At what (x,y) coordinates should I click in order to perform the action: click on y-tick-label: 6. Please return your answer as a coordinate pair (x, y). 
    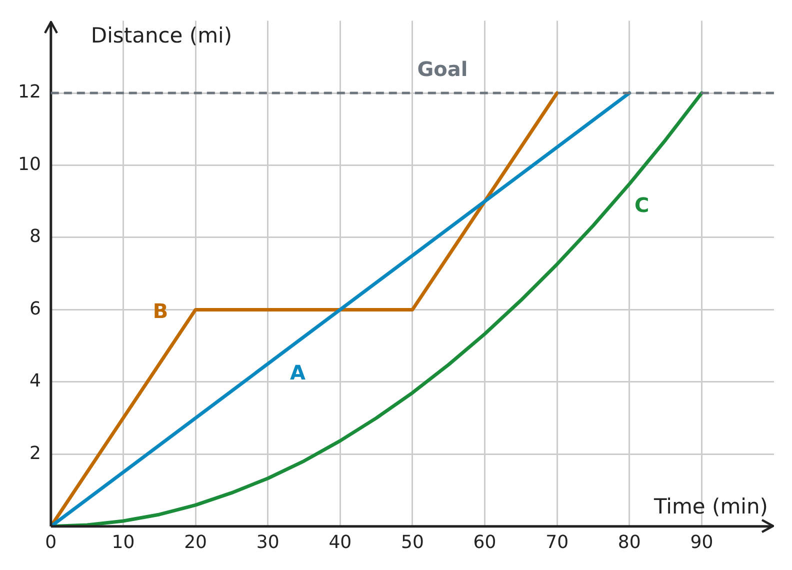
    Looking at the image, I should click on (35, 309).